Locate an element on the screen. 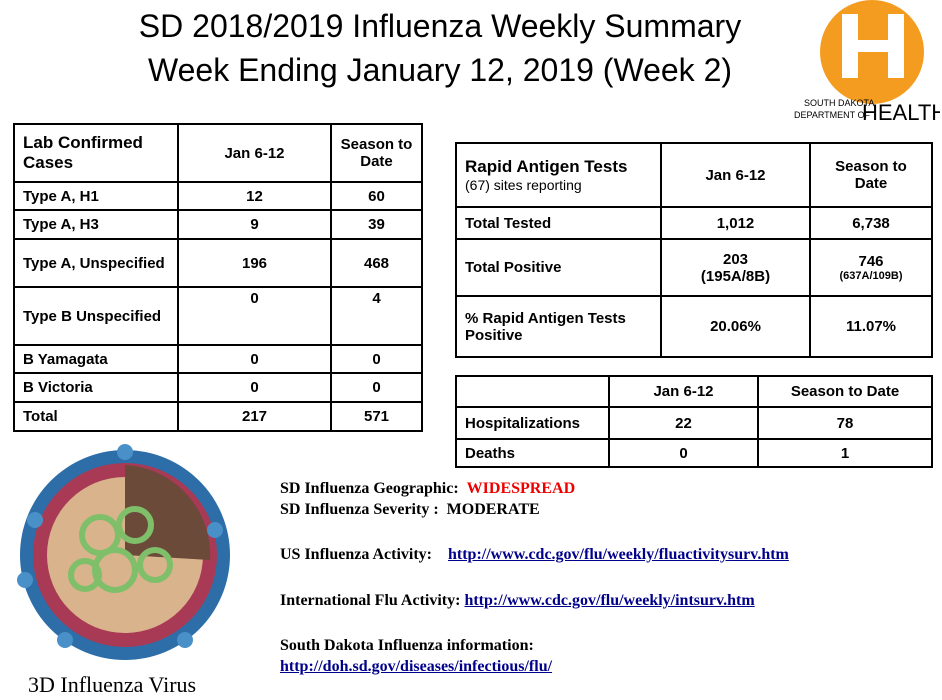  row: Hospitalizations 22 78 is located at coordinates (694, 423).